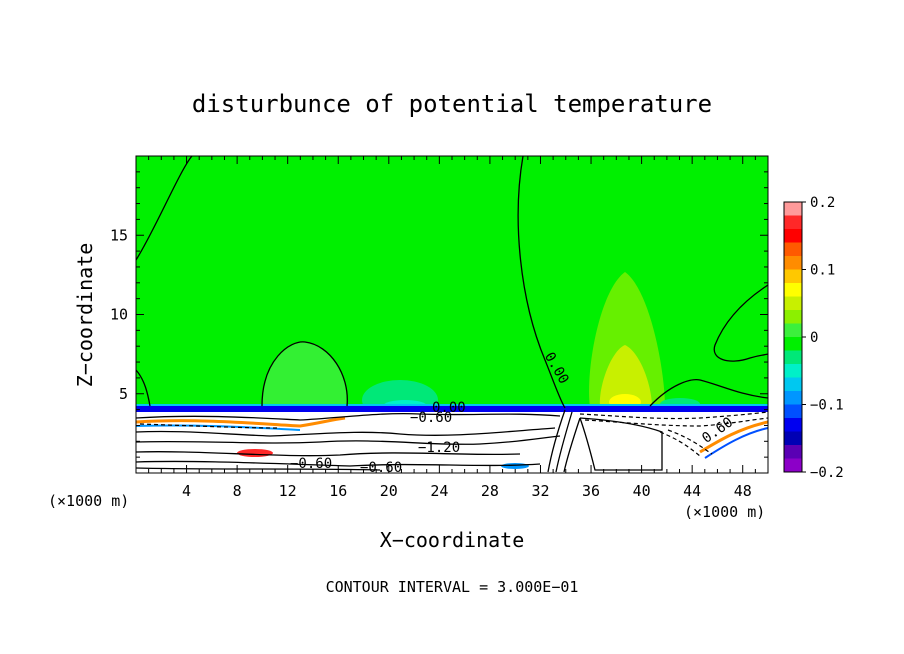 This screenshot has width=904, height=654. Describe the element at coordinates (311, 464) in the screenshot. I see `contour-label-4: −0.60` at that location.